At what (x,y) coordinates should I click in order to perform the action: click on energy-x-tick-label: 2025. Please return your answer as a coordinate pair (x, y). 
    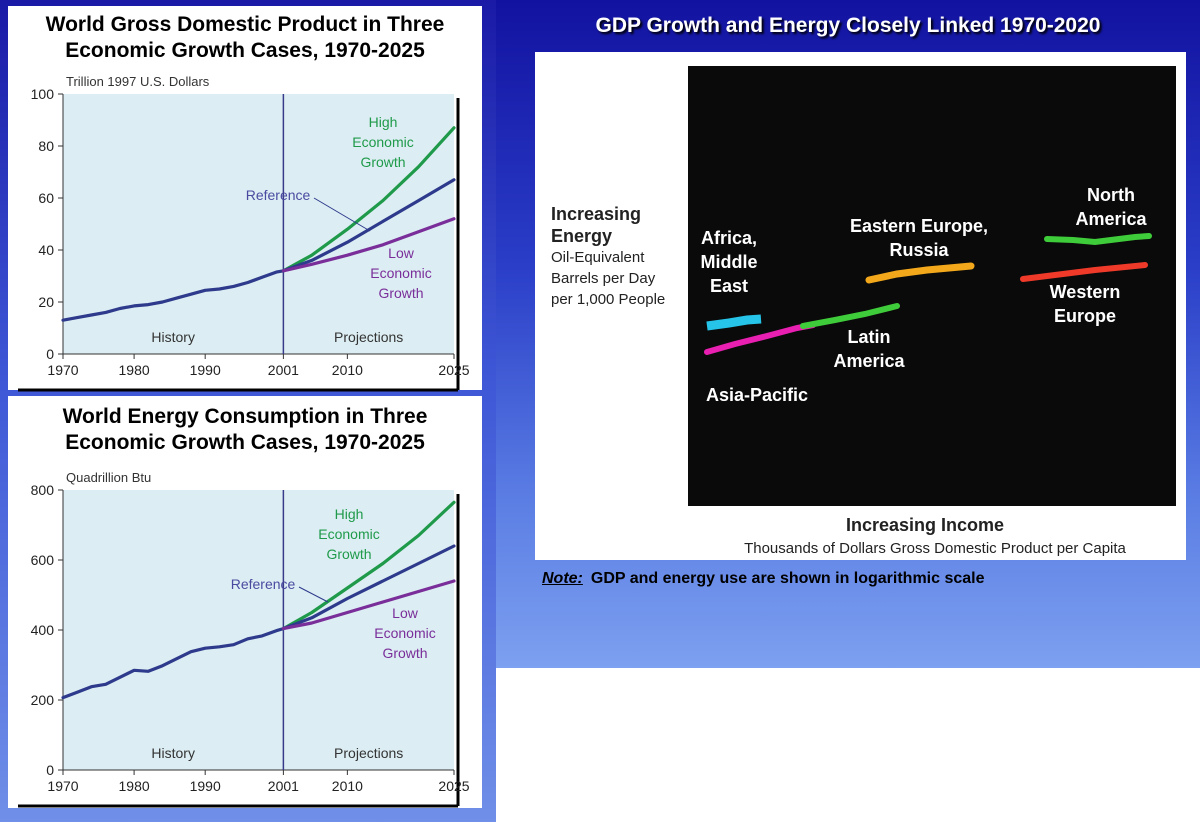
    Looking at the image, I should click on (453, 786).